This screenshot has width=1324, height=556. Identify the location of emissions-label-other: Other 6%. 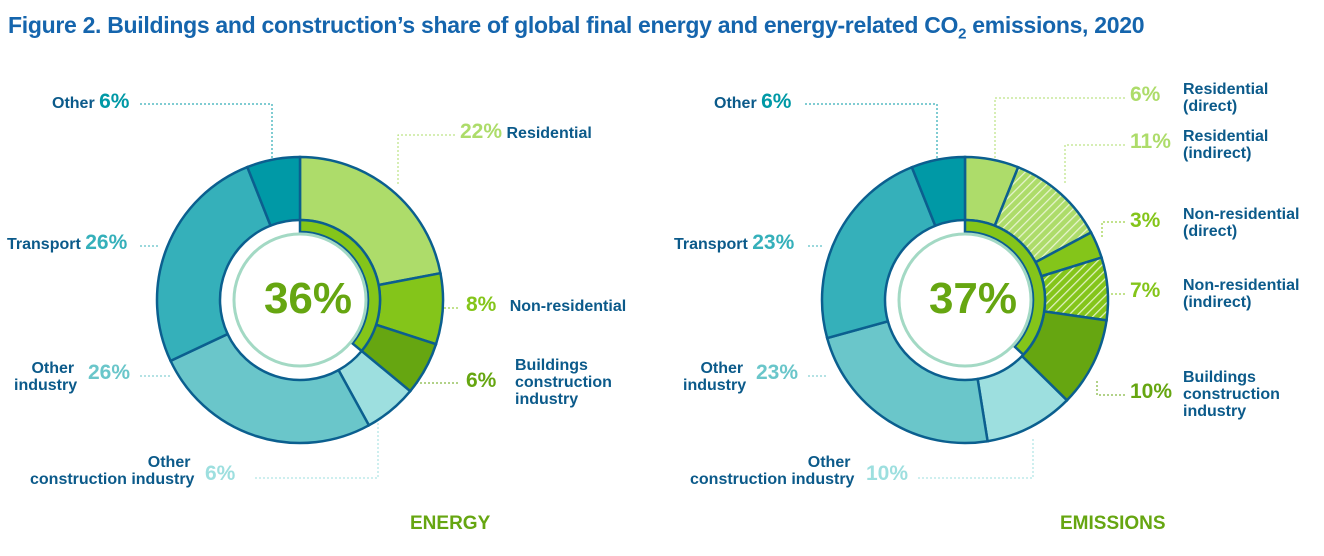
(753, 101).